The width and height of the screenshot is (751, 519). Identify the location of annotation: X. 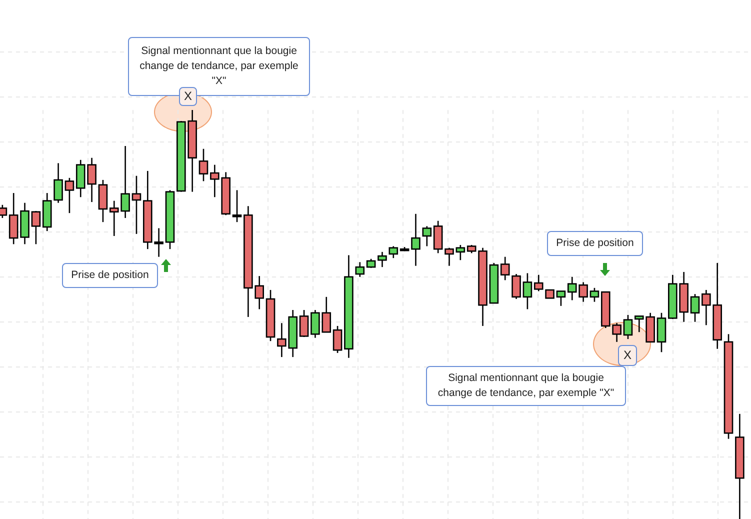
(627, 355).